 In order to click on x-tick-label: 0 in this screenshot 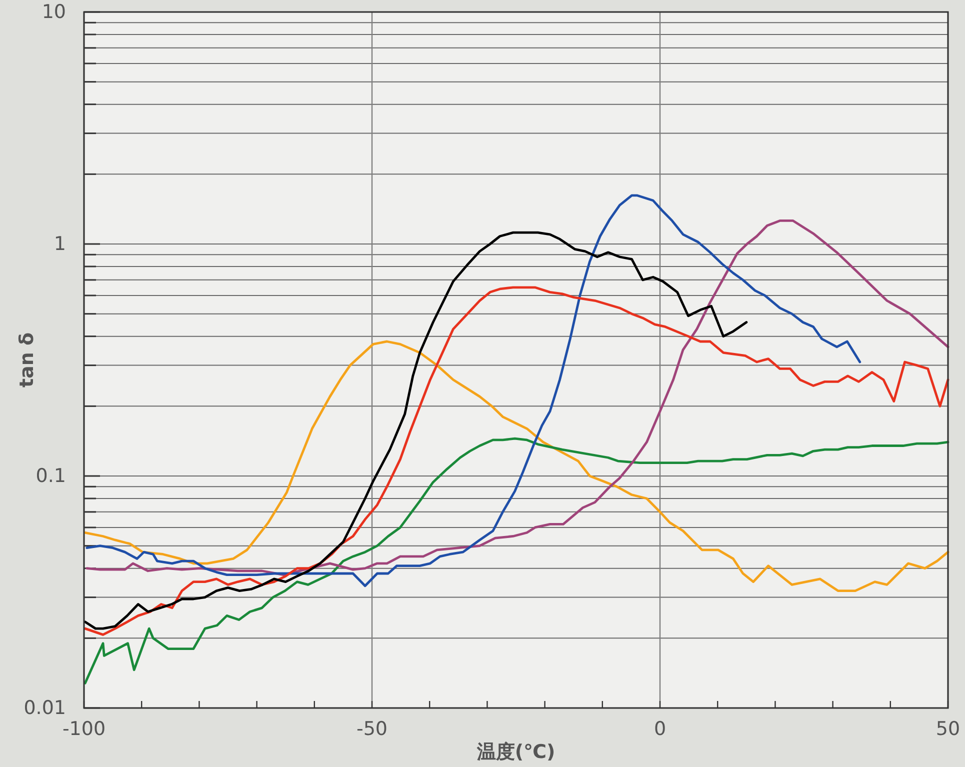, I will do `click(660, 729)`.